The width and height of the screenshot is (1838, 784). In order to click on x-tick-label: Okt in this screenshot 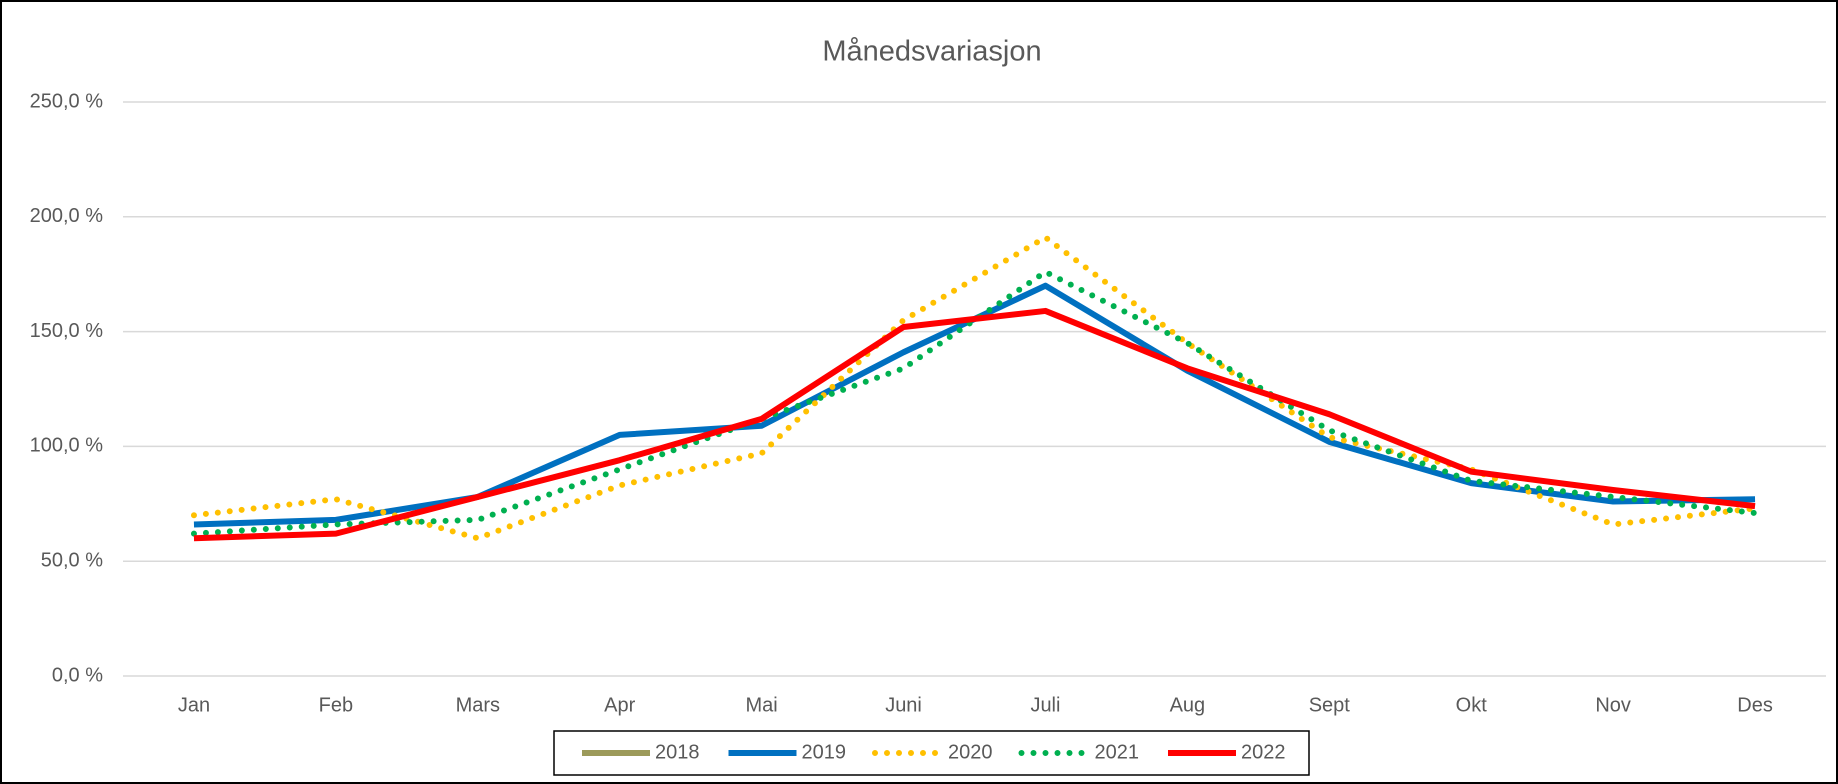, I will do `click(1472, 705)`.